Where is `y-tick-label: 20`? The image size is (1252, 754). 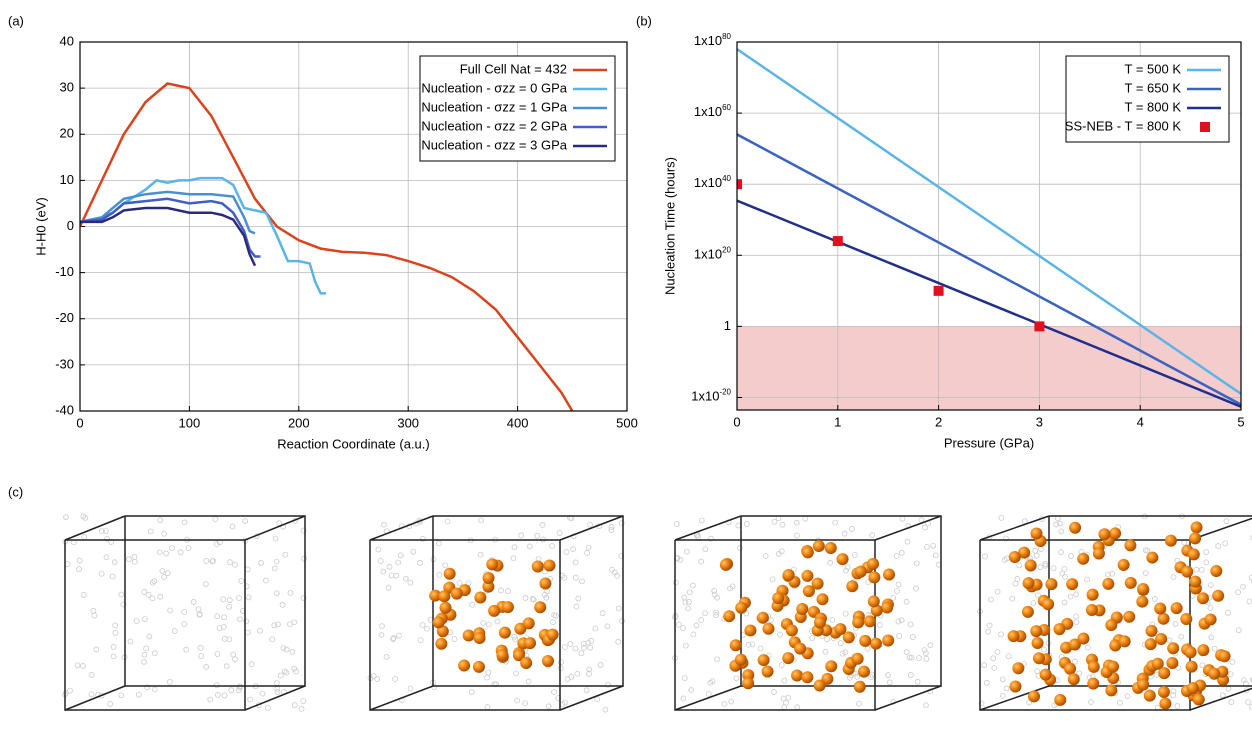
y-tick-label: 20 is located at coordinates (67, 133).